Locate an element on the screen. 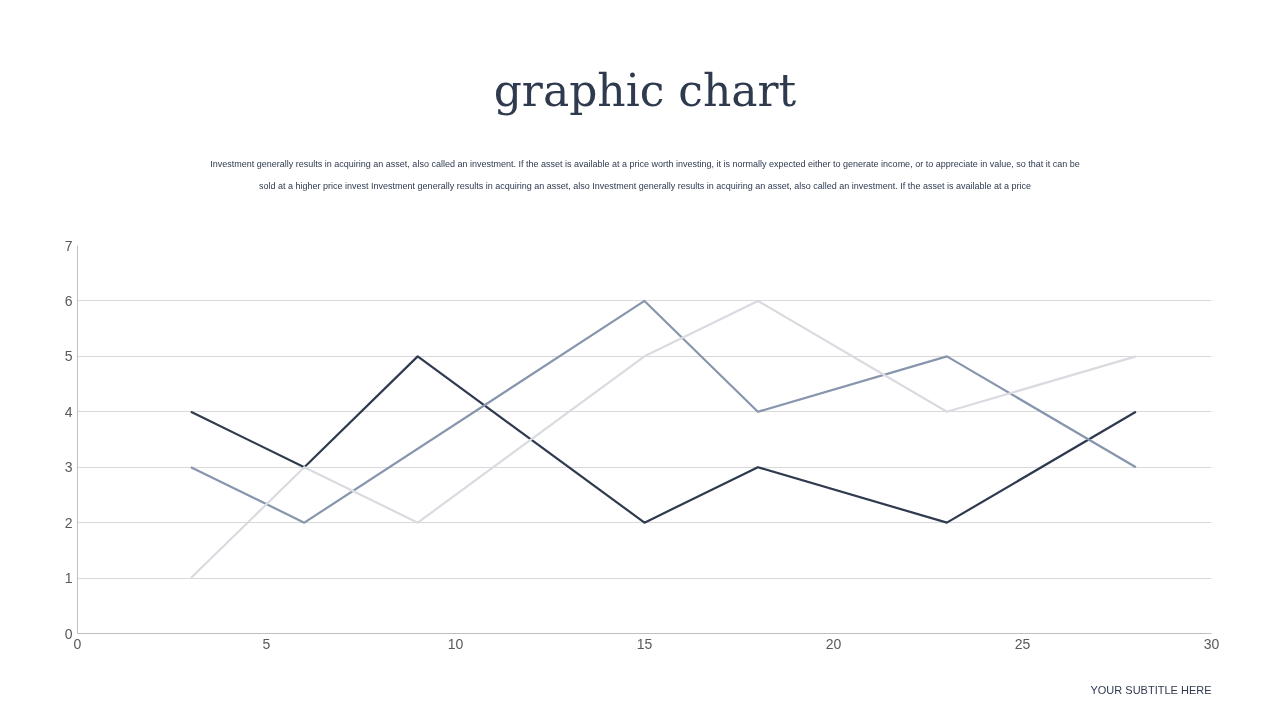 Image resolution: width=1280 pixels, height=720 pixels. x-tick-label: 25 is located at coordinates (1022, 643).